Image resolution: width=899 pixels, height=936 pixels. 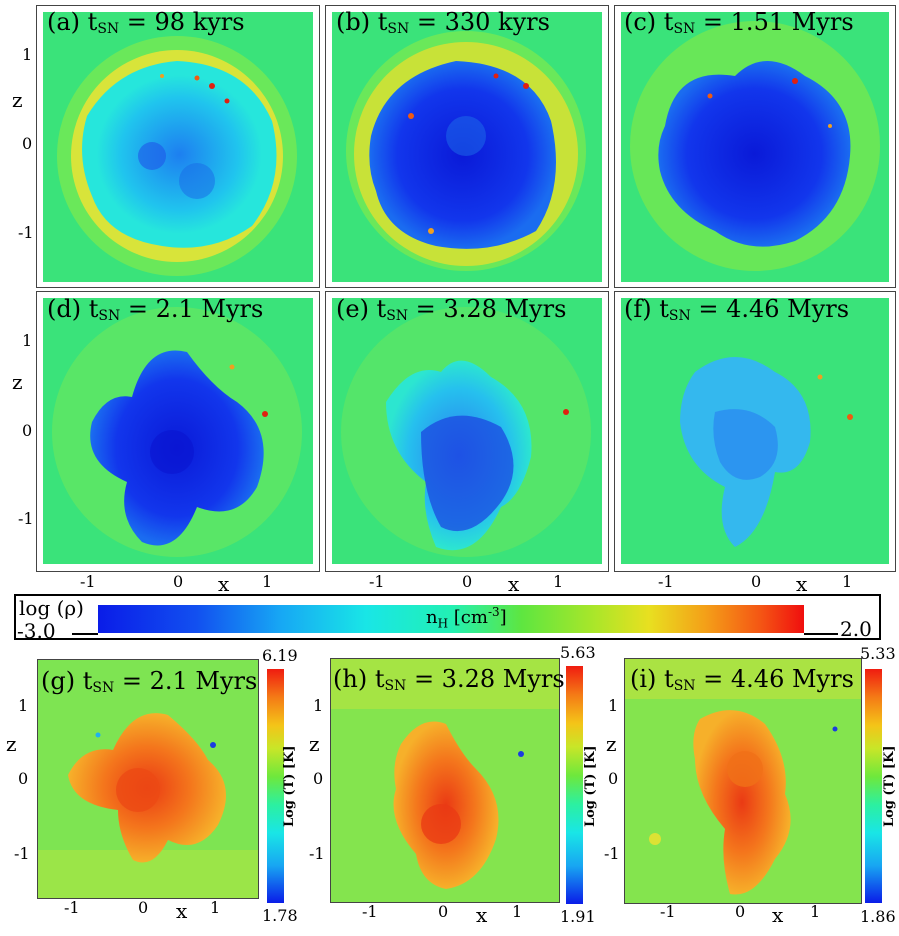 What do you see at coordinates (85, 634) in the screenshot?
I see `density-colorbar-min-line` at bounding box center [85, 634].